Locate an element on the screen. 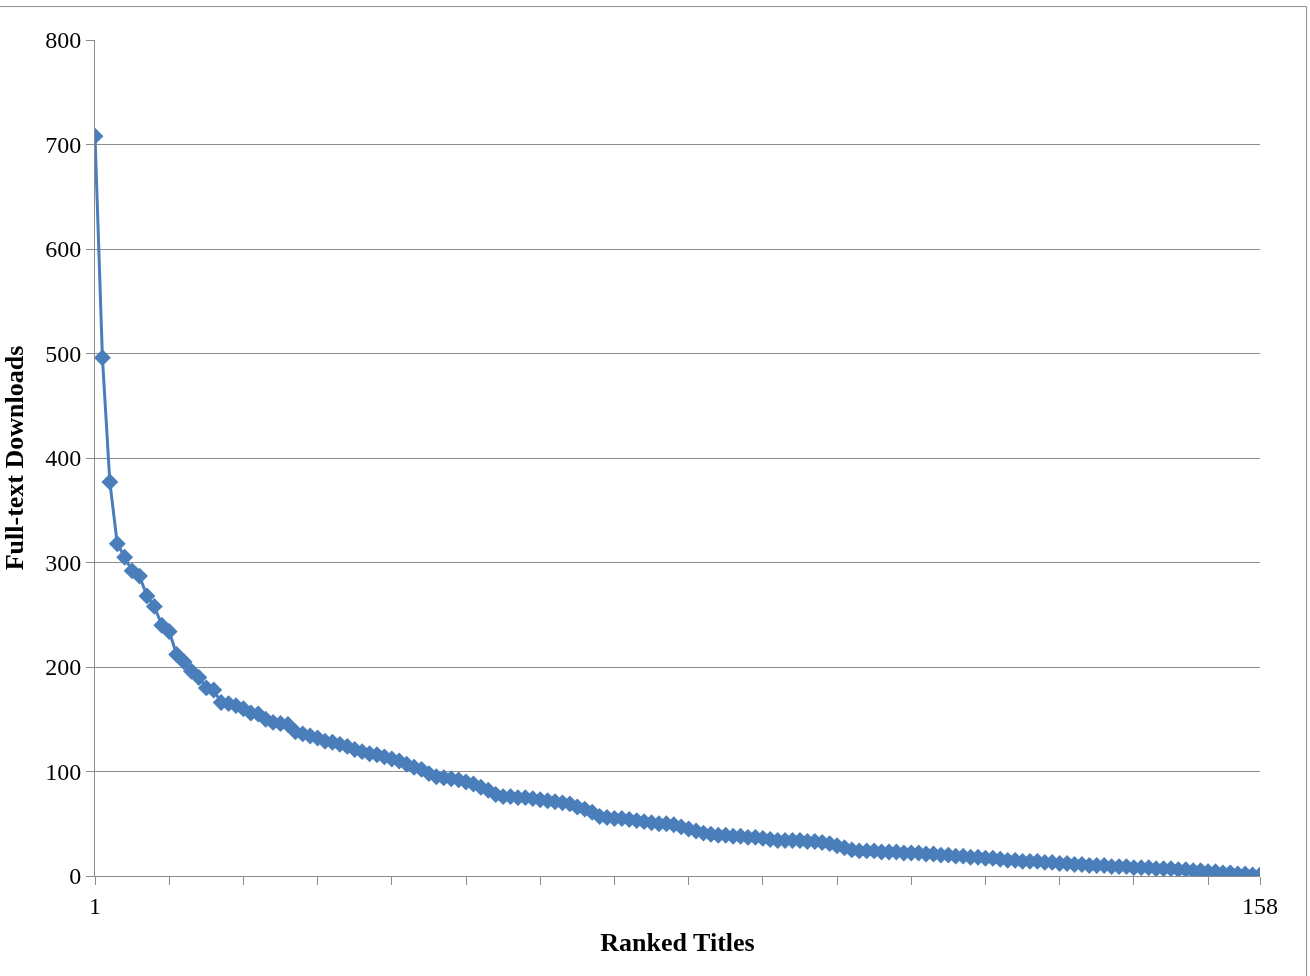 This screenshot has width=1310, height=976. y-tick-label: 200 is located at coordinates (63, 667).